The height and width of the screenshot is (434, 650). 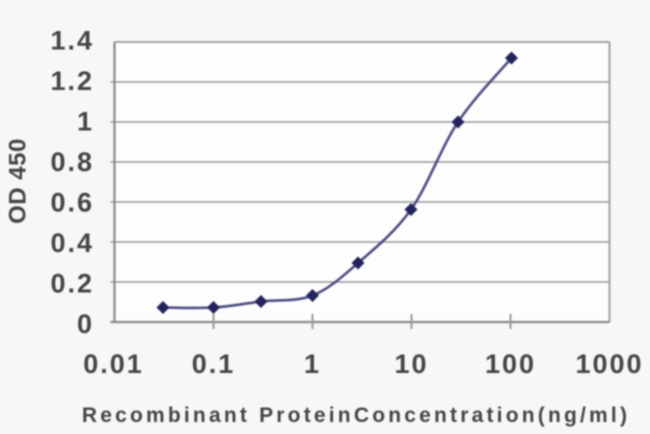 What do you see at coordinates (72, 41) in the screenshot?
I see `svg-text: 1.4` at bounding box center [72, 41].